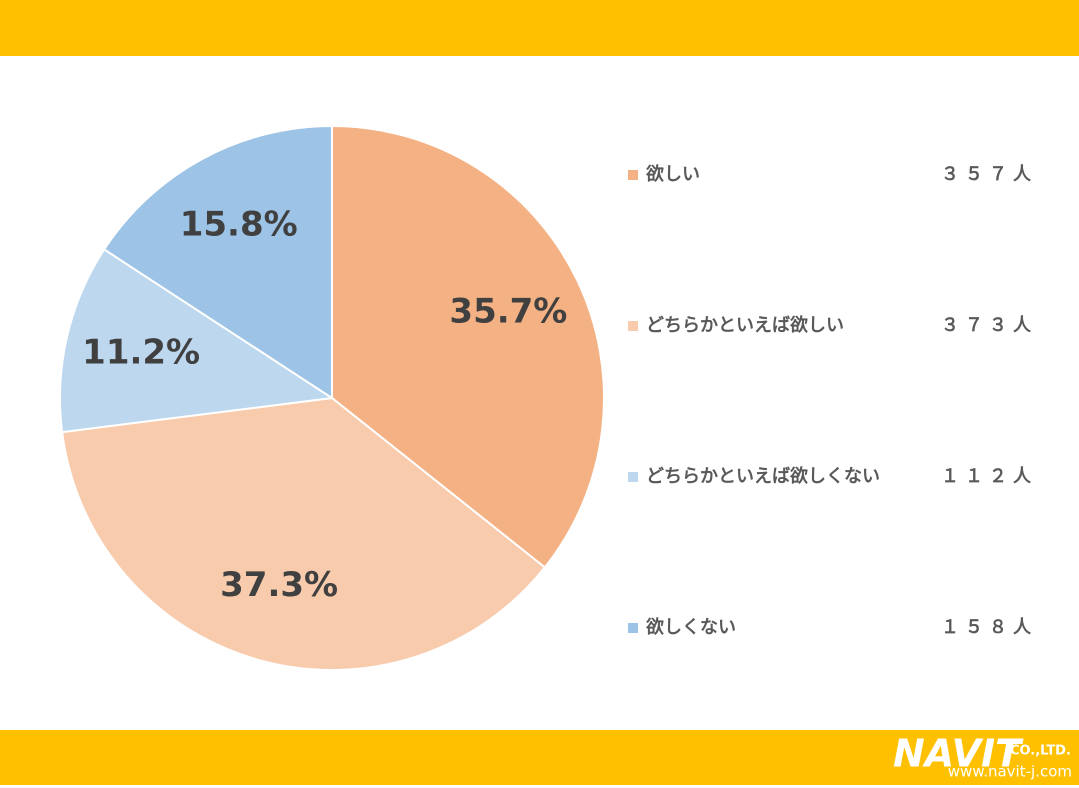 The image size is (1079, 788). I want to click on legend-count: ３５７人, so click(989, 174).